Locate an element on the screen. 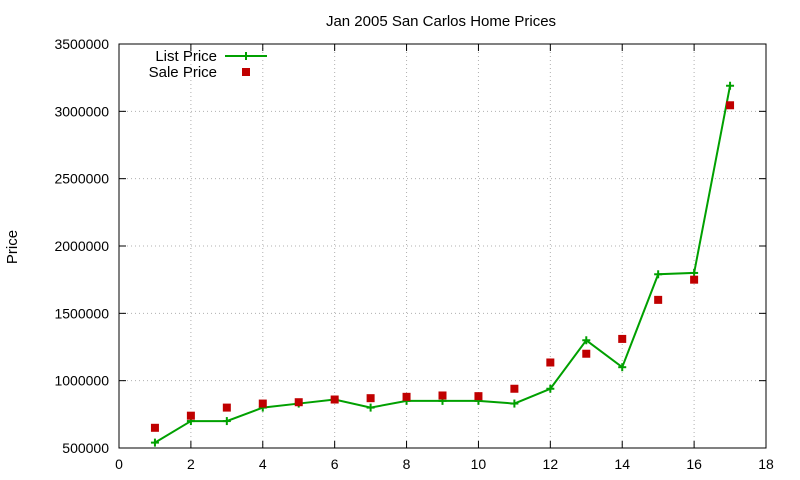 The width and height of the screenshot is (800, 480). y-tick-label: 1000000 is located at coordinates (81, 381).